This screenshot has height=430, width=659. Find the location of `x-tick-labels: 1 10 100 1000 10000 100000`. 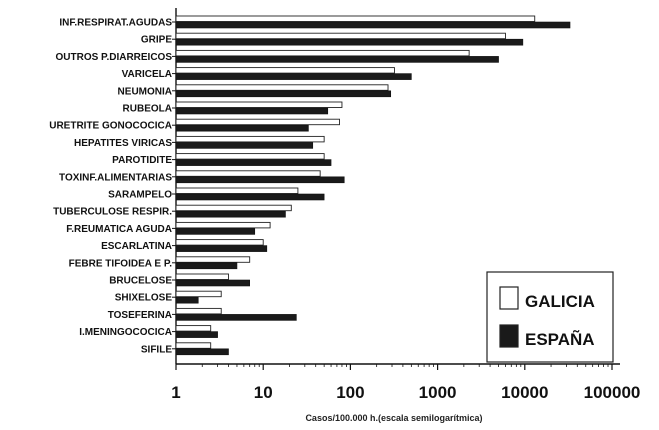

x-tick-labels: 1 10 100 1000 10000 100000 is located at coordinates (405, 392).